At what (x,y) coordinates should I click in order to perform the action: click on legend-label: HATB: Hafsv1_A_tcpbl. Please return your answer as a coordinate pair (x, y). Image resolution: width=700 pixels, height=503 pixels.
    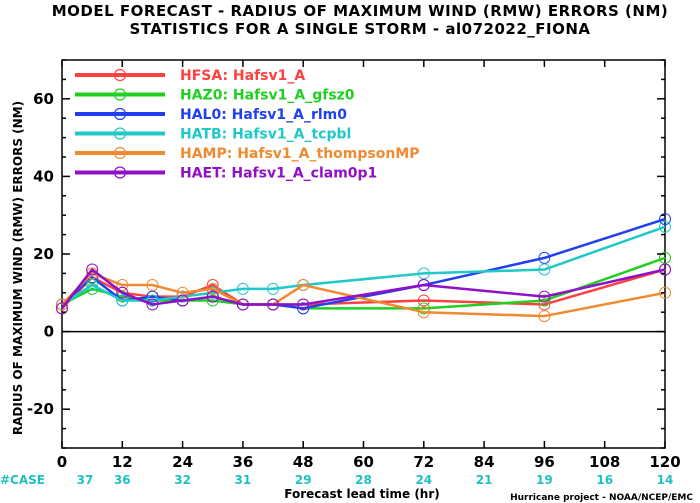
    Looking at the image, I should click on (265, 135).